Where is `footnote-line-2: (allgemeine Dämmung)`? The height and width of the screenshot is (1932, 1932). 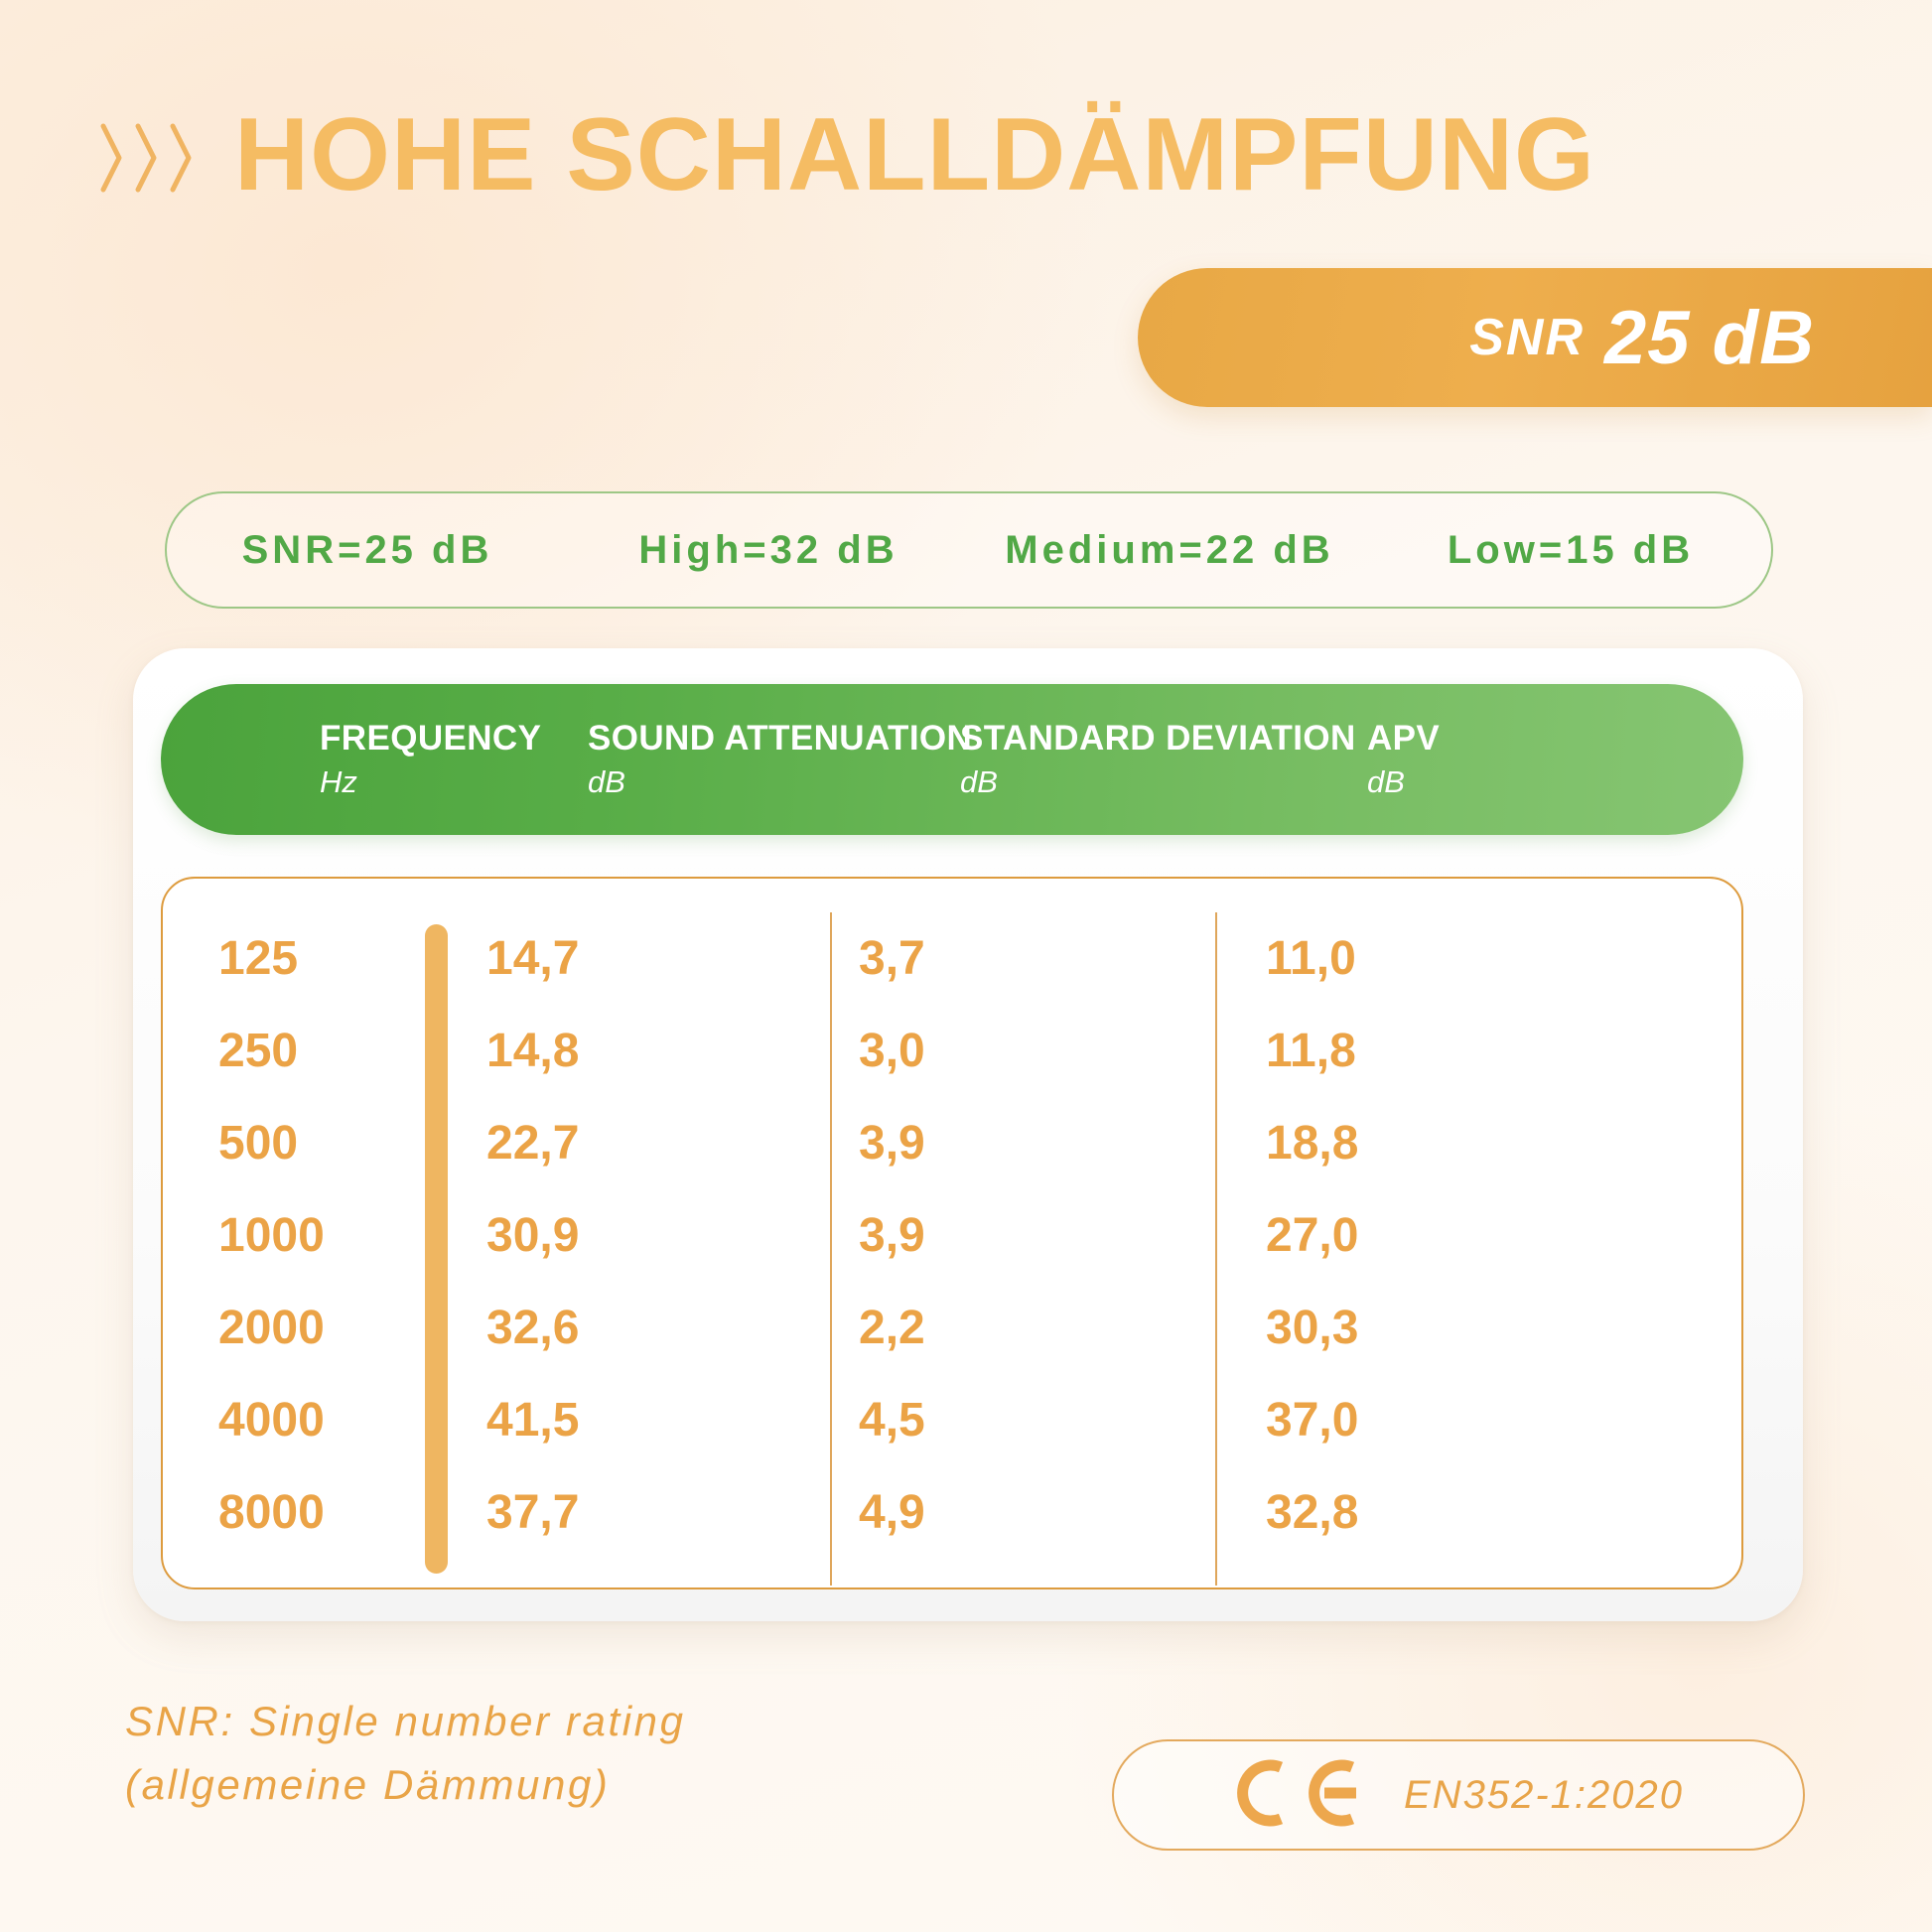 footnote-line-2: (allgemeine Dämmung) is located at coordinates (368, 1784).